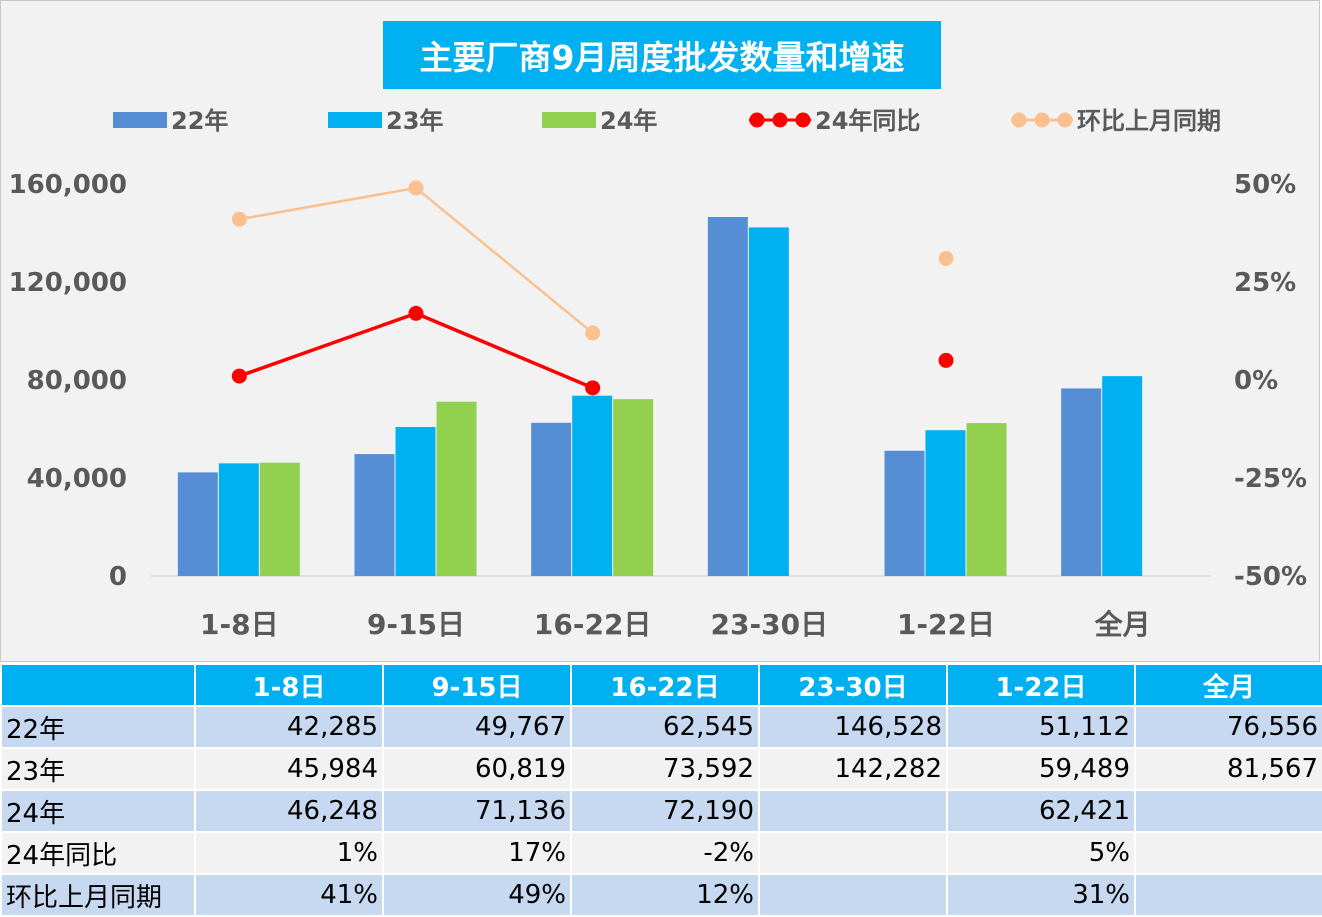  What do you see at coordinates (239, 624) in the screenshot?
I see `x-tick-label: 1-8日` at bounding box center [239, 624].